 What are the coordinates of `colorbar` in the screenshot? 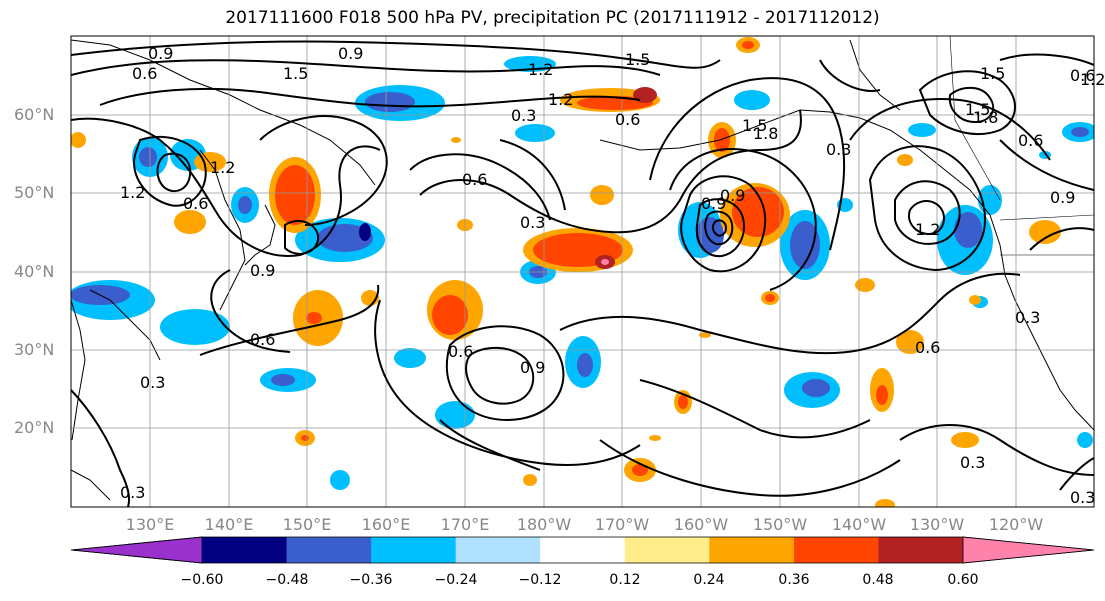 It's located at (582, 550).